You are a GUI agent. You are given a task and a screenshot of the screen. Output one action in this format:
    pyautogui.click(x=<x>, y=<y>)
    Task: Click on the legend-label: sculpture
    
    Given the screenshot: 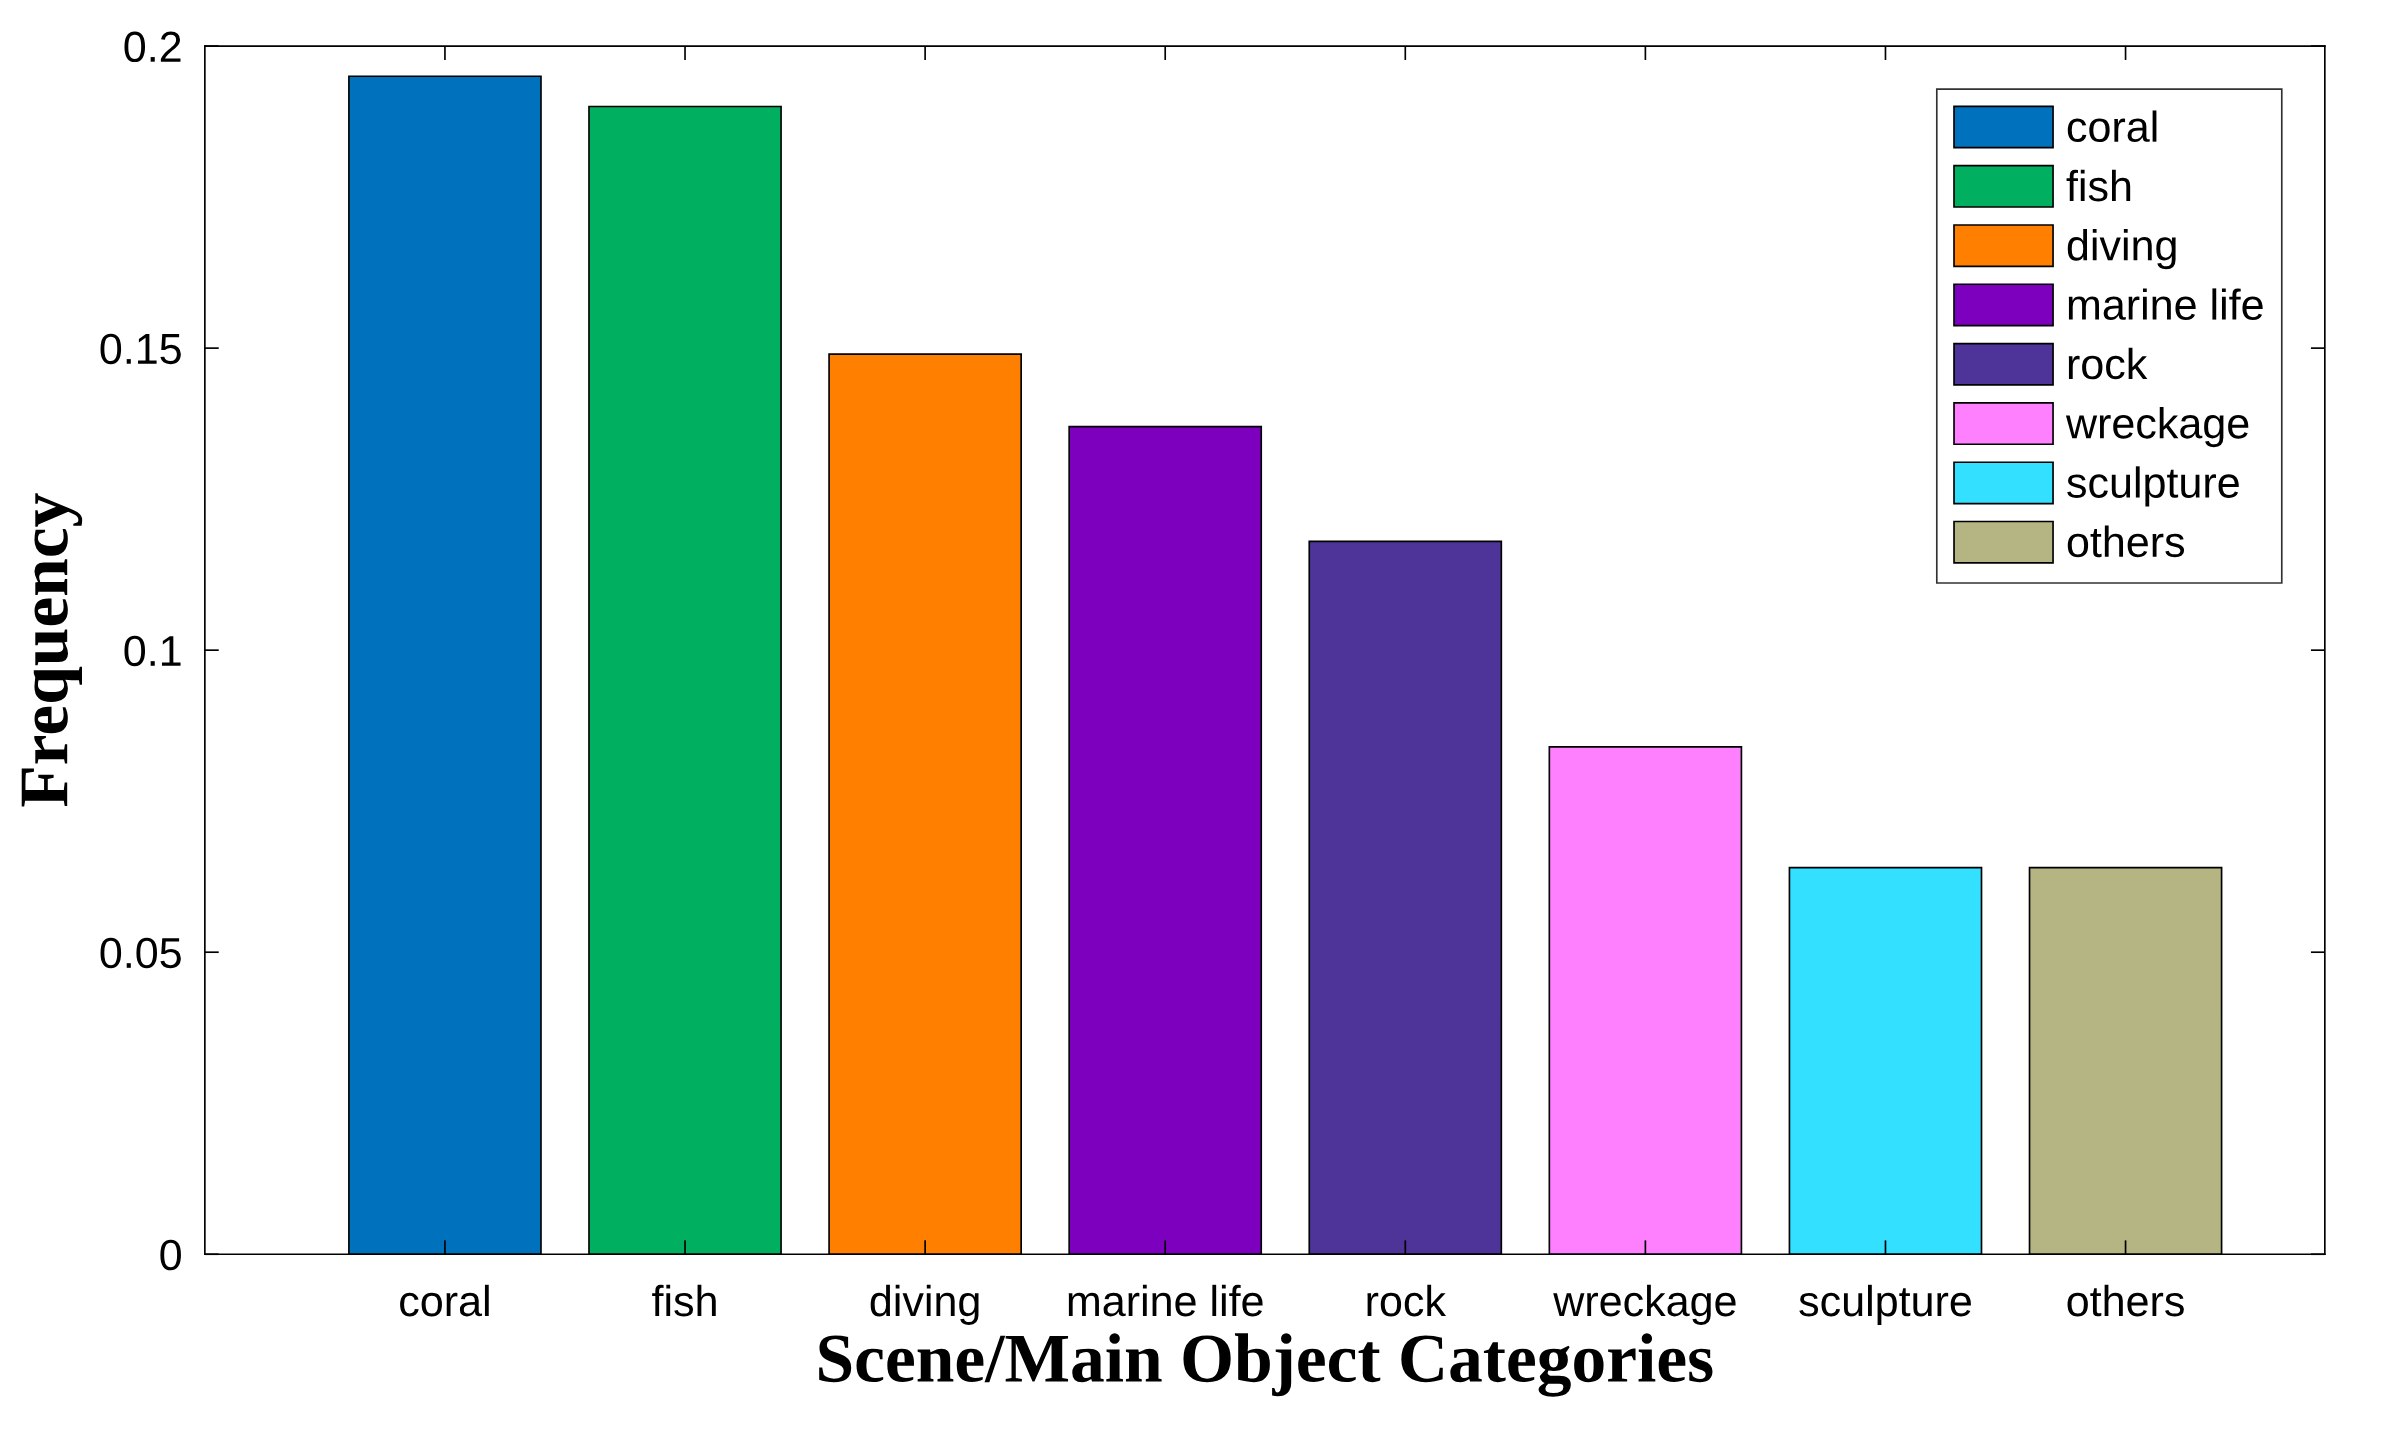 What is the action you would take?
    pyautogui.click(x=2153, y=486)
    